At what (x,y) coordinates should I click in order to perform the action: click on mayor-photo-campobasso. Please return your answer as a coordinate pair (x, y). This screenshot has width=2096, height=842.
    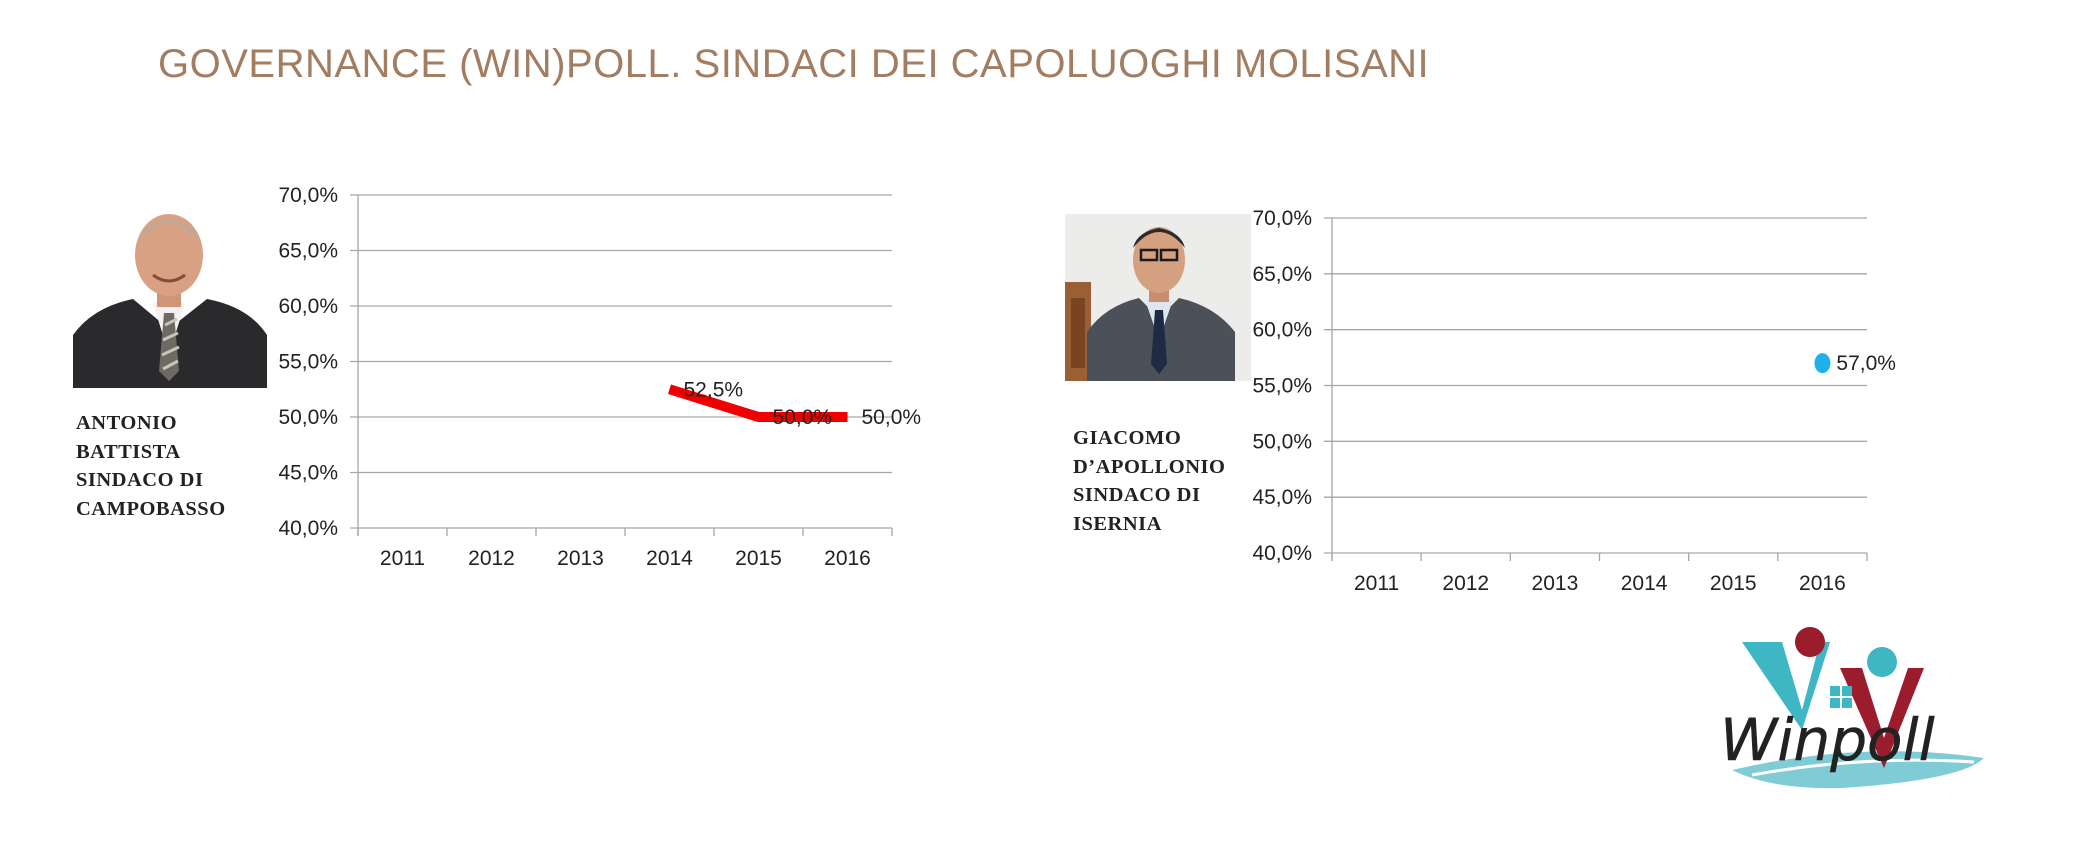
    Looking at the image, I should click on (170, 291).